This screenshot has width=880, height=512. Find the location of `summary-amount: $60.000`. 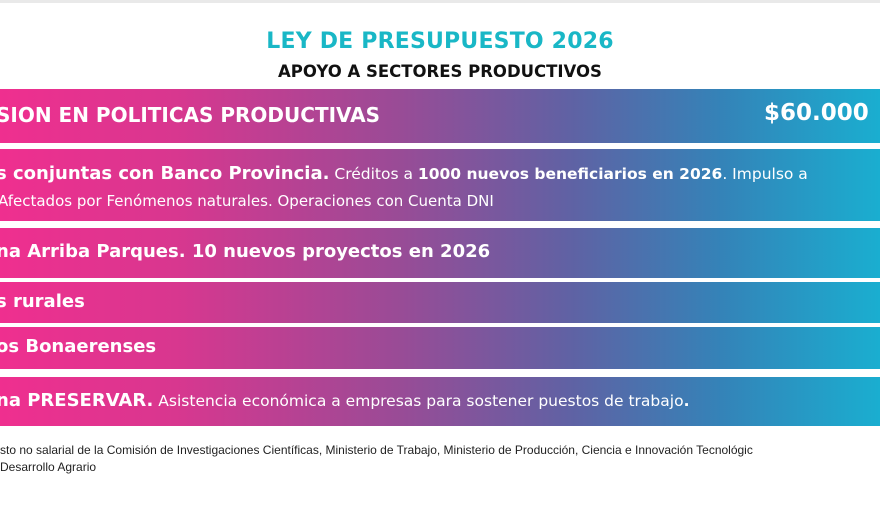

summary-amount: $60.000 is located at coordinates (816, 113).